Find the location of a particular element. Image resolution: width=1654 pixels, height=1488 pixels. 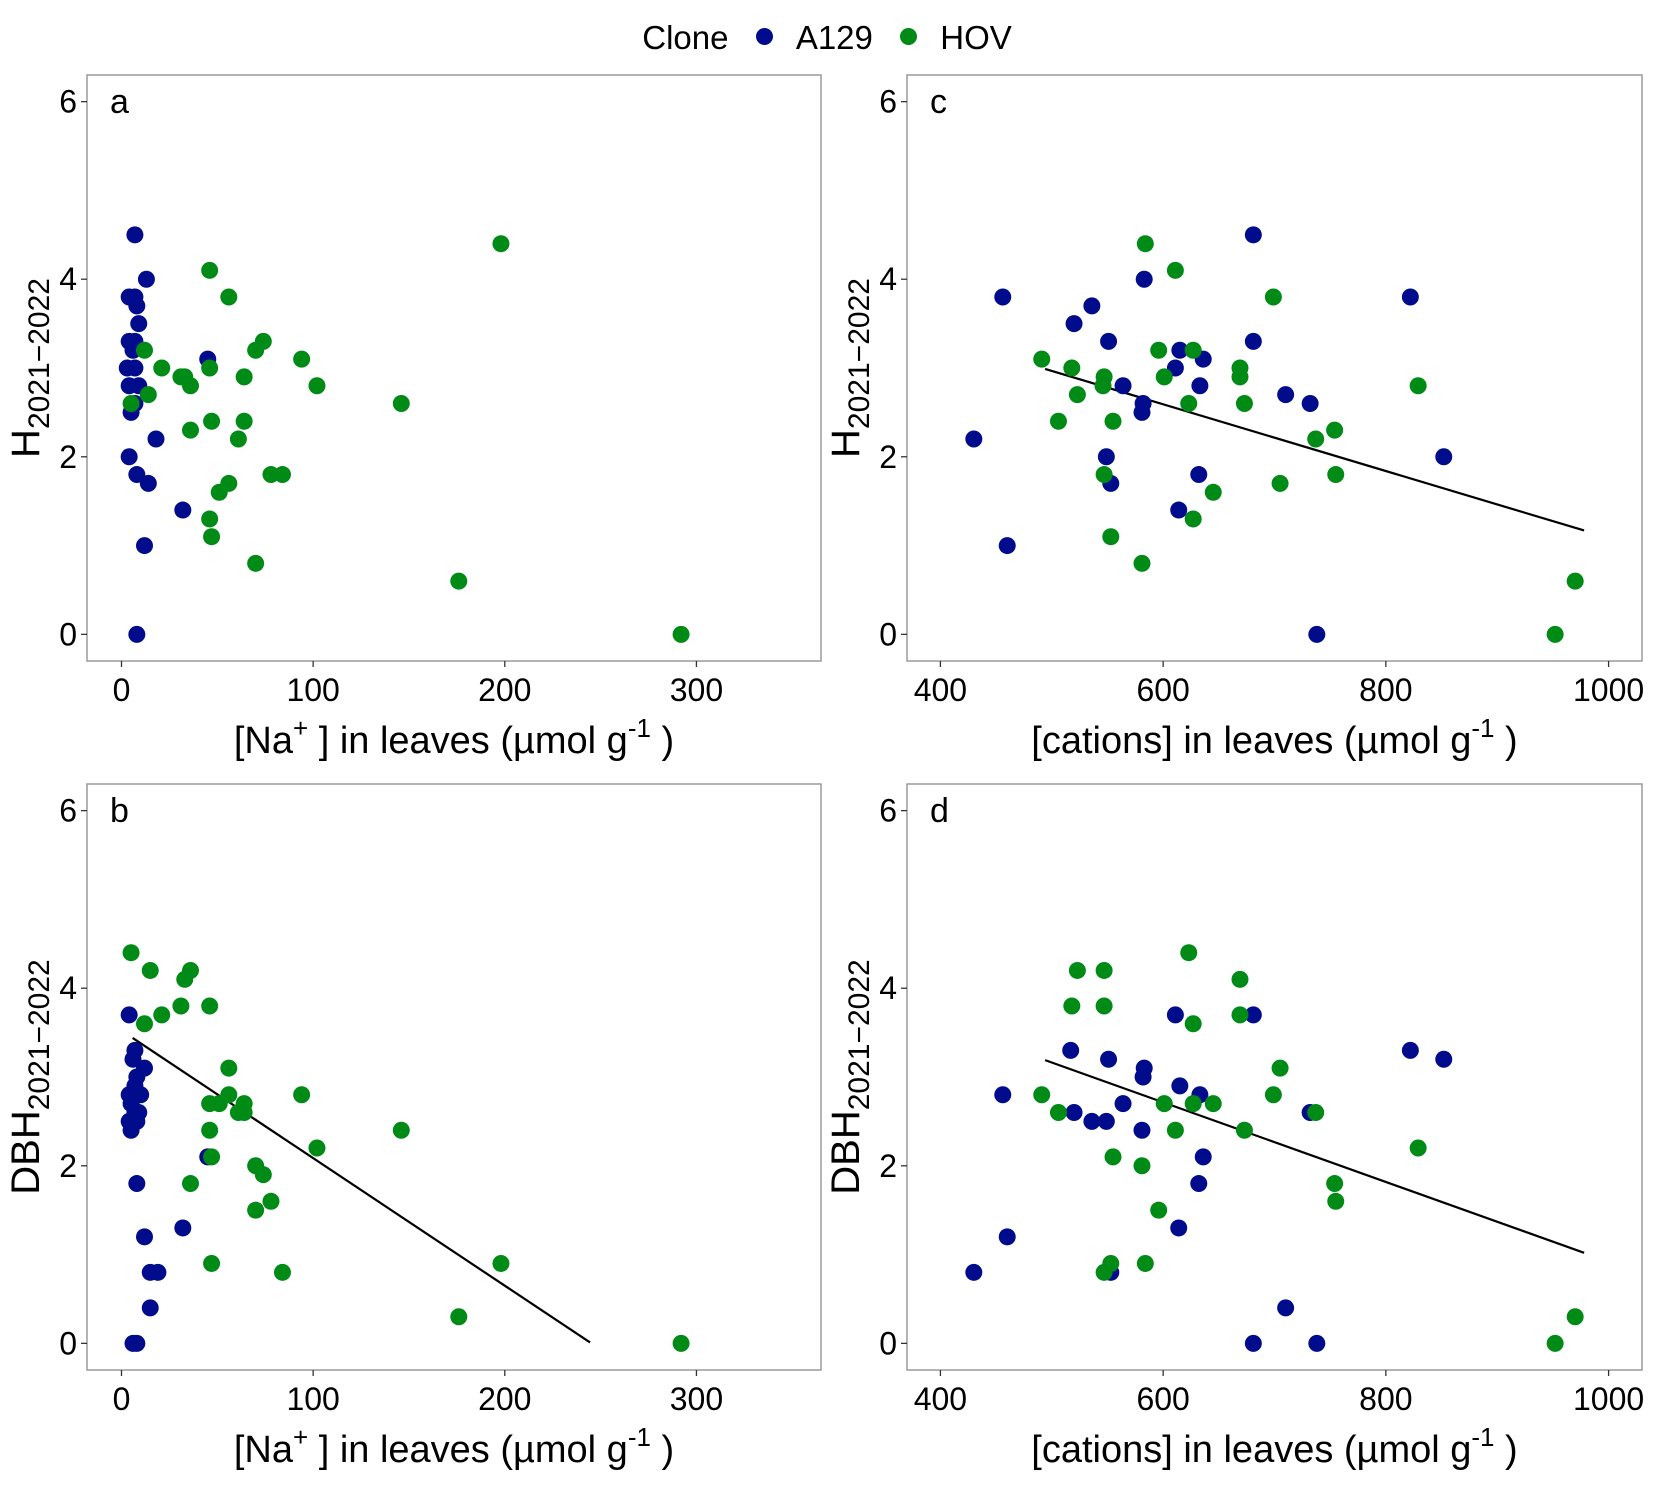

legend-marker-hov is located at coordinates (909, 36).